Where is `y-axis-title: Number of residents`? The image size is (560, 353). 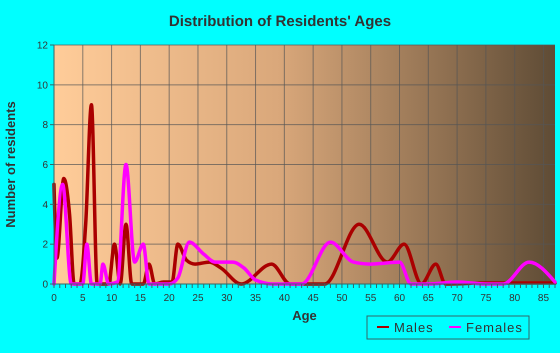
y-axis-title: Number of residents is located at coordinates (10, 164).